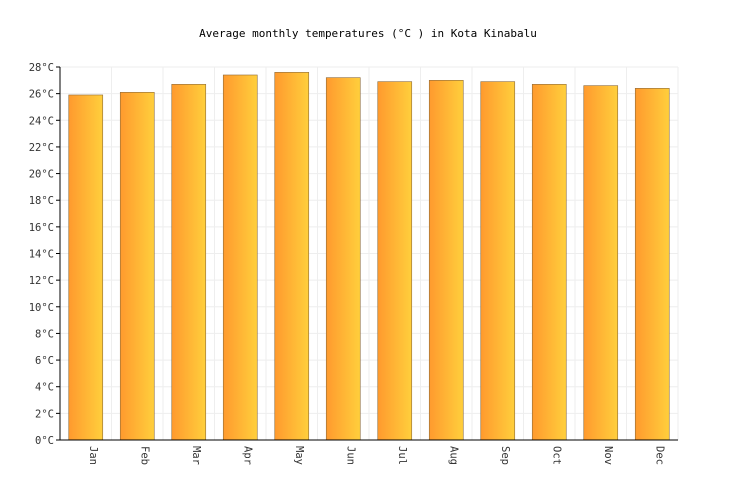  Describe the element at coordinates (189, 262) in the screenshot. I see `bar-mar` at that location.